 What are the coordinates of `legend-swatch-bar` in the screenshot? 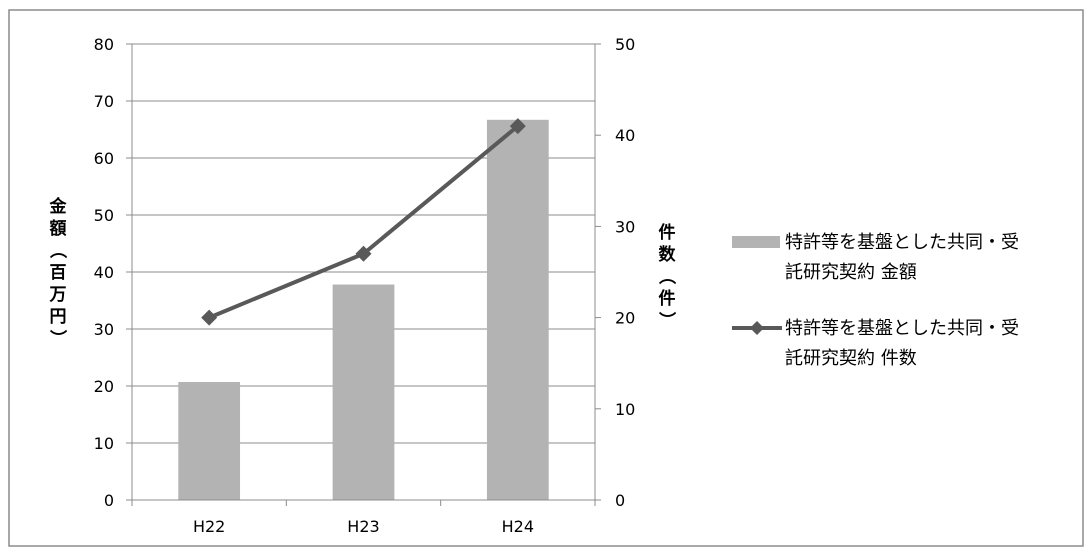 It's located at (756, 242).